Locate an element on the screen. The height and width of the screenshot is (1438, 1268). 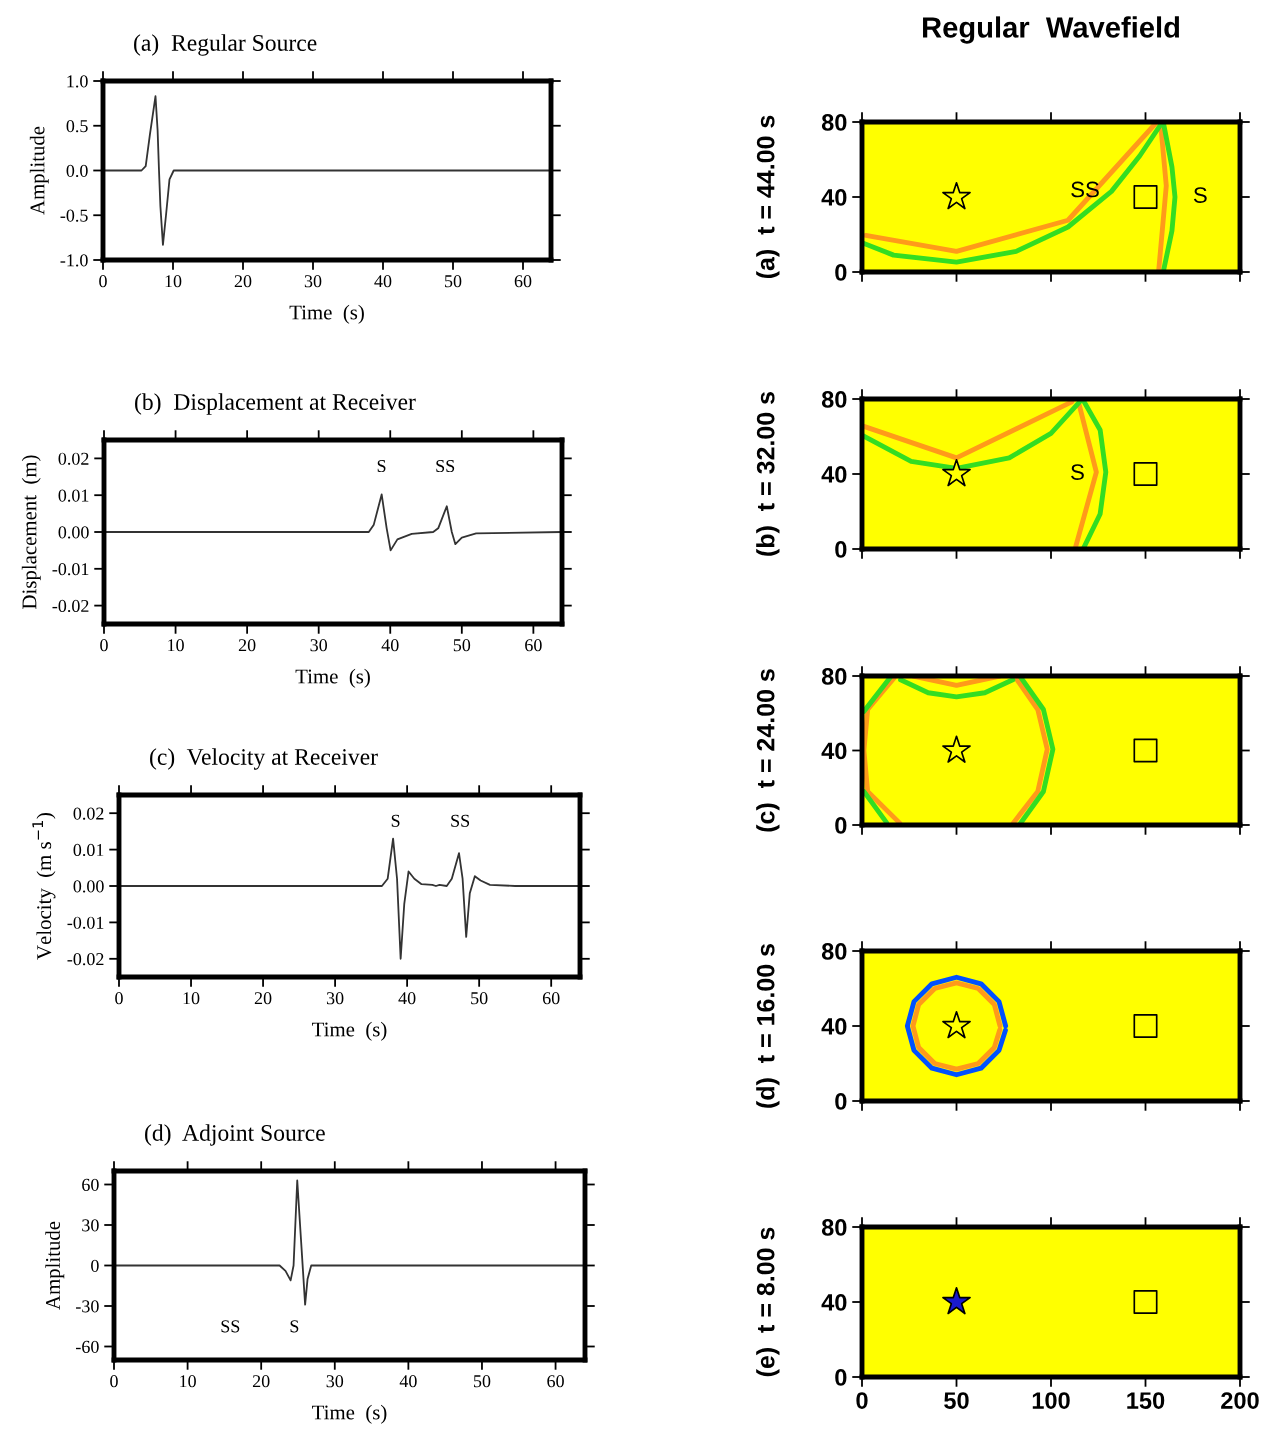
y-tick-label: -1.0 is located at coordinates (74, 260).